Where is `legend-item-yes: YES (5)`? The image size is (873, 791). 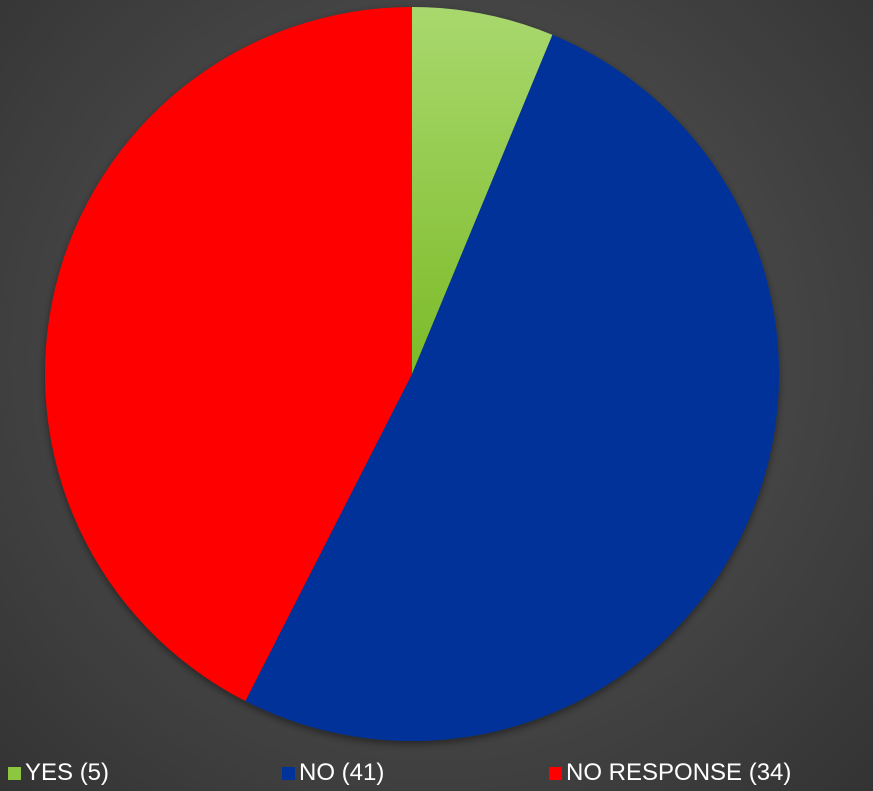
legend-item-yes: YES (5) is located at coordinates (58, 773).